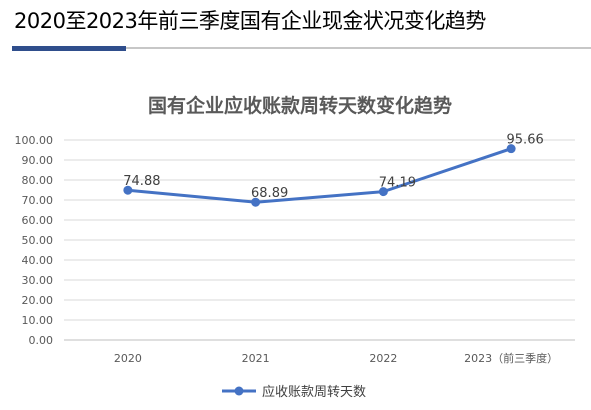  I want to click on page-title: 2020至2023年前三季度国有企业现金状况变化趋势, so click(250, 21).